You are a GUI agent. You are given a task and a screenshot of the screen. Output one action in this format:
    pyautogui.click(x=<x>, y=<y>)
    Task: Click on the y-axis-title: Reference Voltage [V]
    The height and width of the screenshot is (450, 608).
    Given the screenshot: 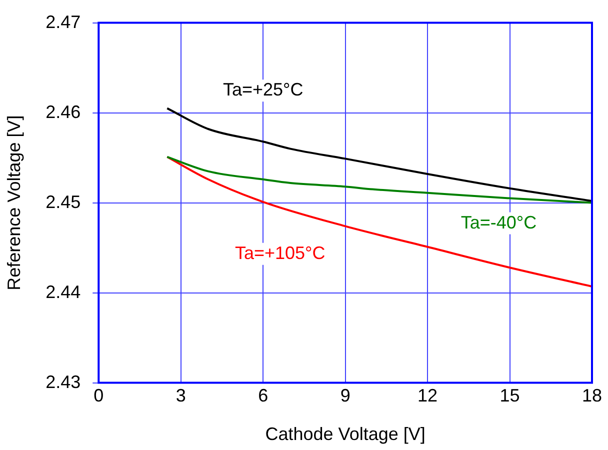 What is the action you would take?
    pyautogui.click(x=14, y=202)
    